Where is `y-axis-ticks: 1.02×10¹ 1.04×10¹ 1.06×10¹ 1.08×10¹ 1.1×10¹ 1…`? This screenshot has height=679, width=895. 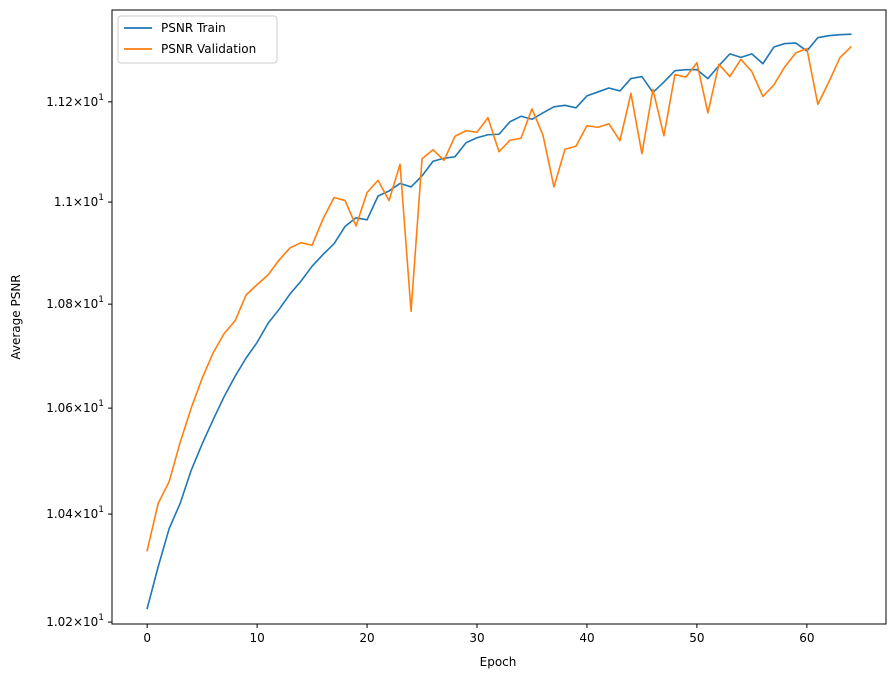
y-axis-ticks: 1.02×10¹ 1.04×10¹ 1.06×10¹ 1.08×10¹ 1.1×10¹ 1… is located at coordinates (79, 361).